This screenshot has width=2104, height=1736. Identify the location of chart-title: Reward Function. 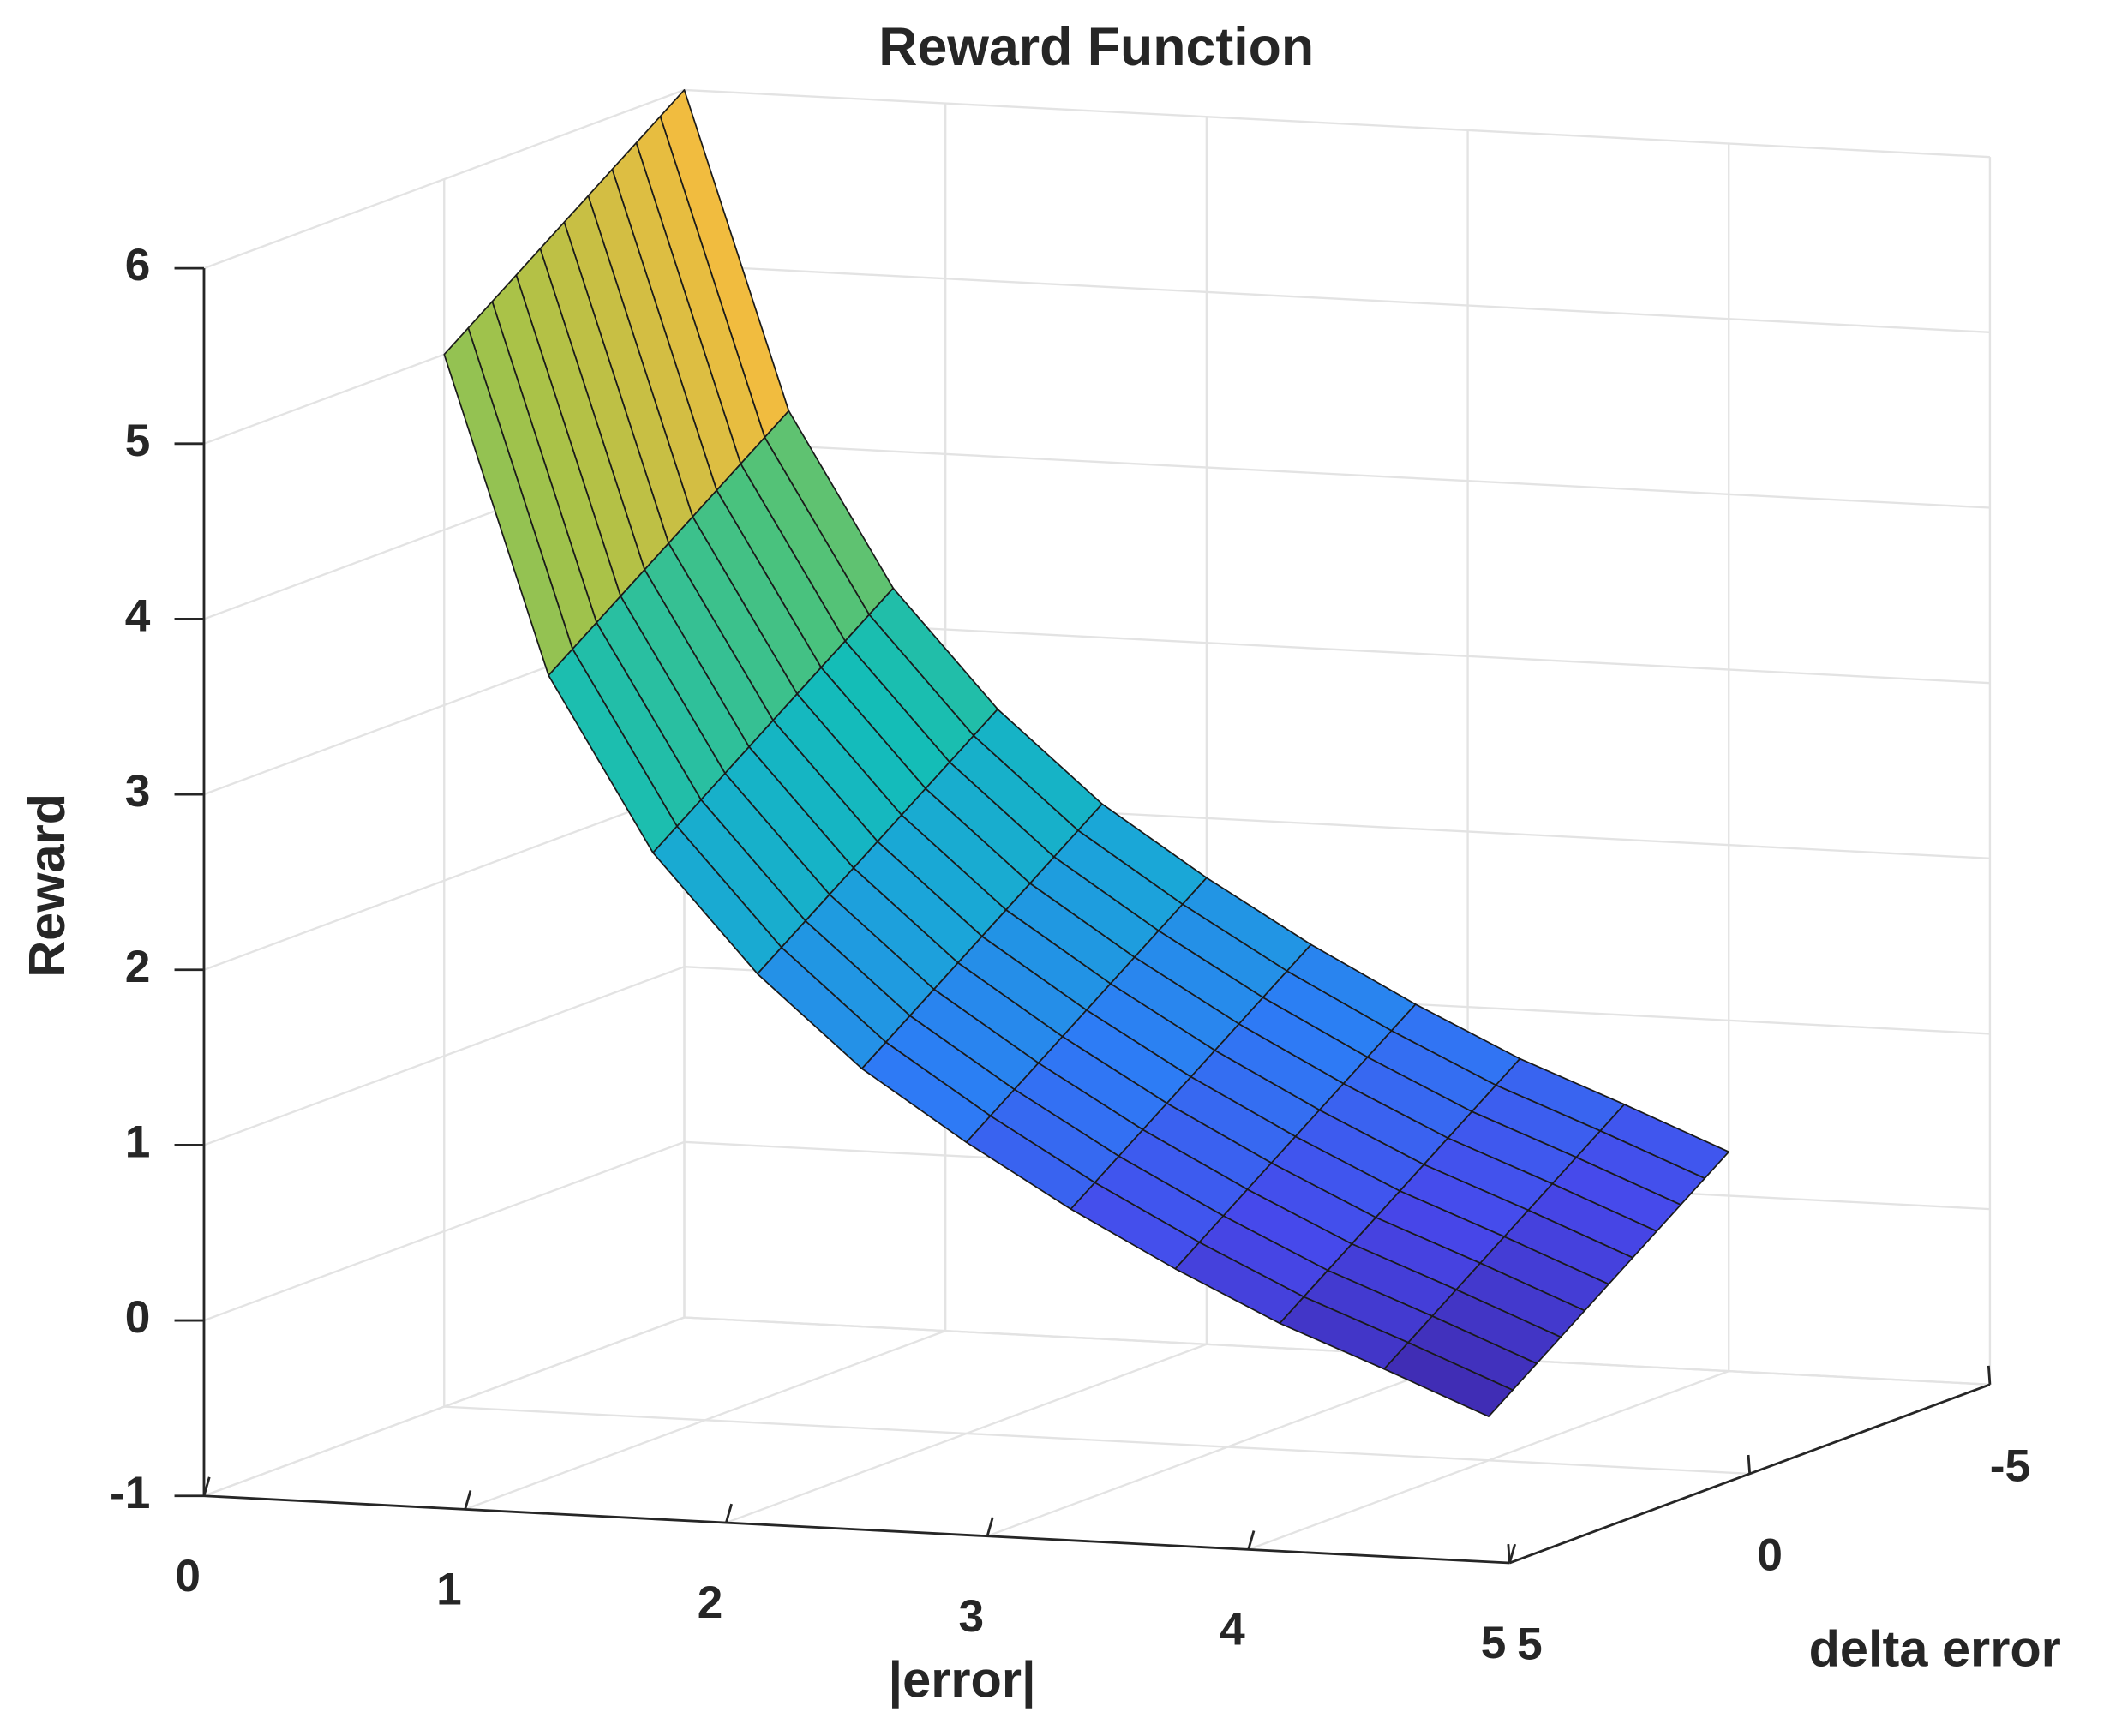
(1096, 47).